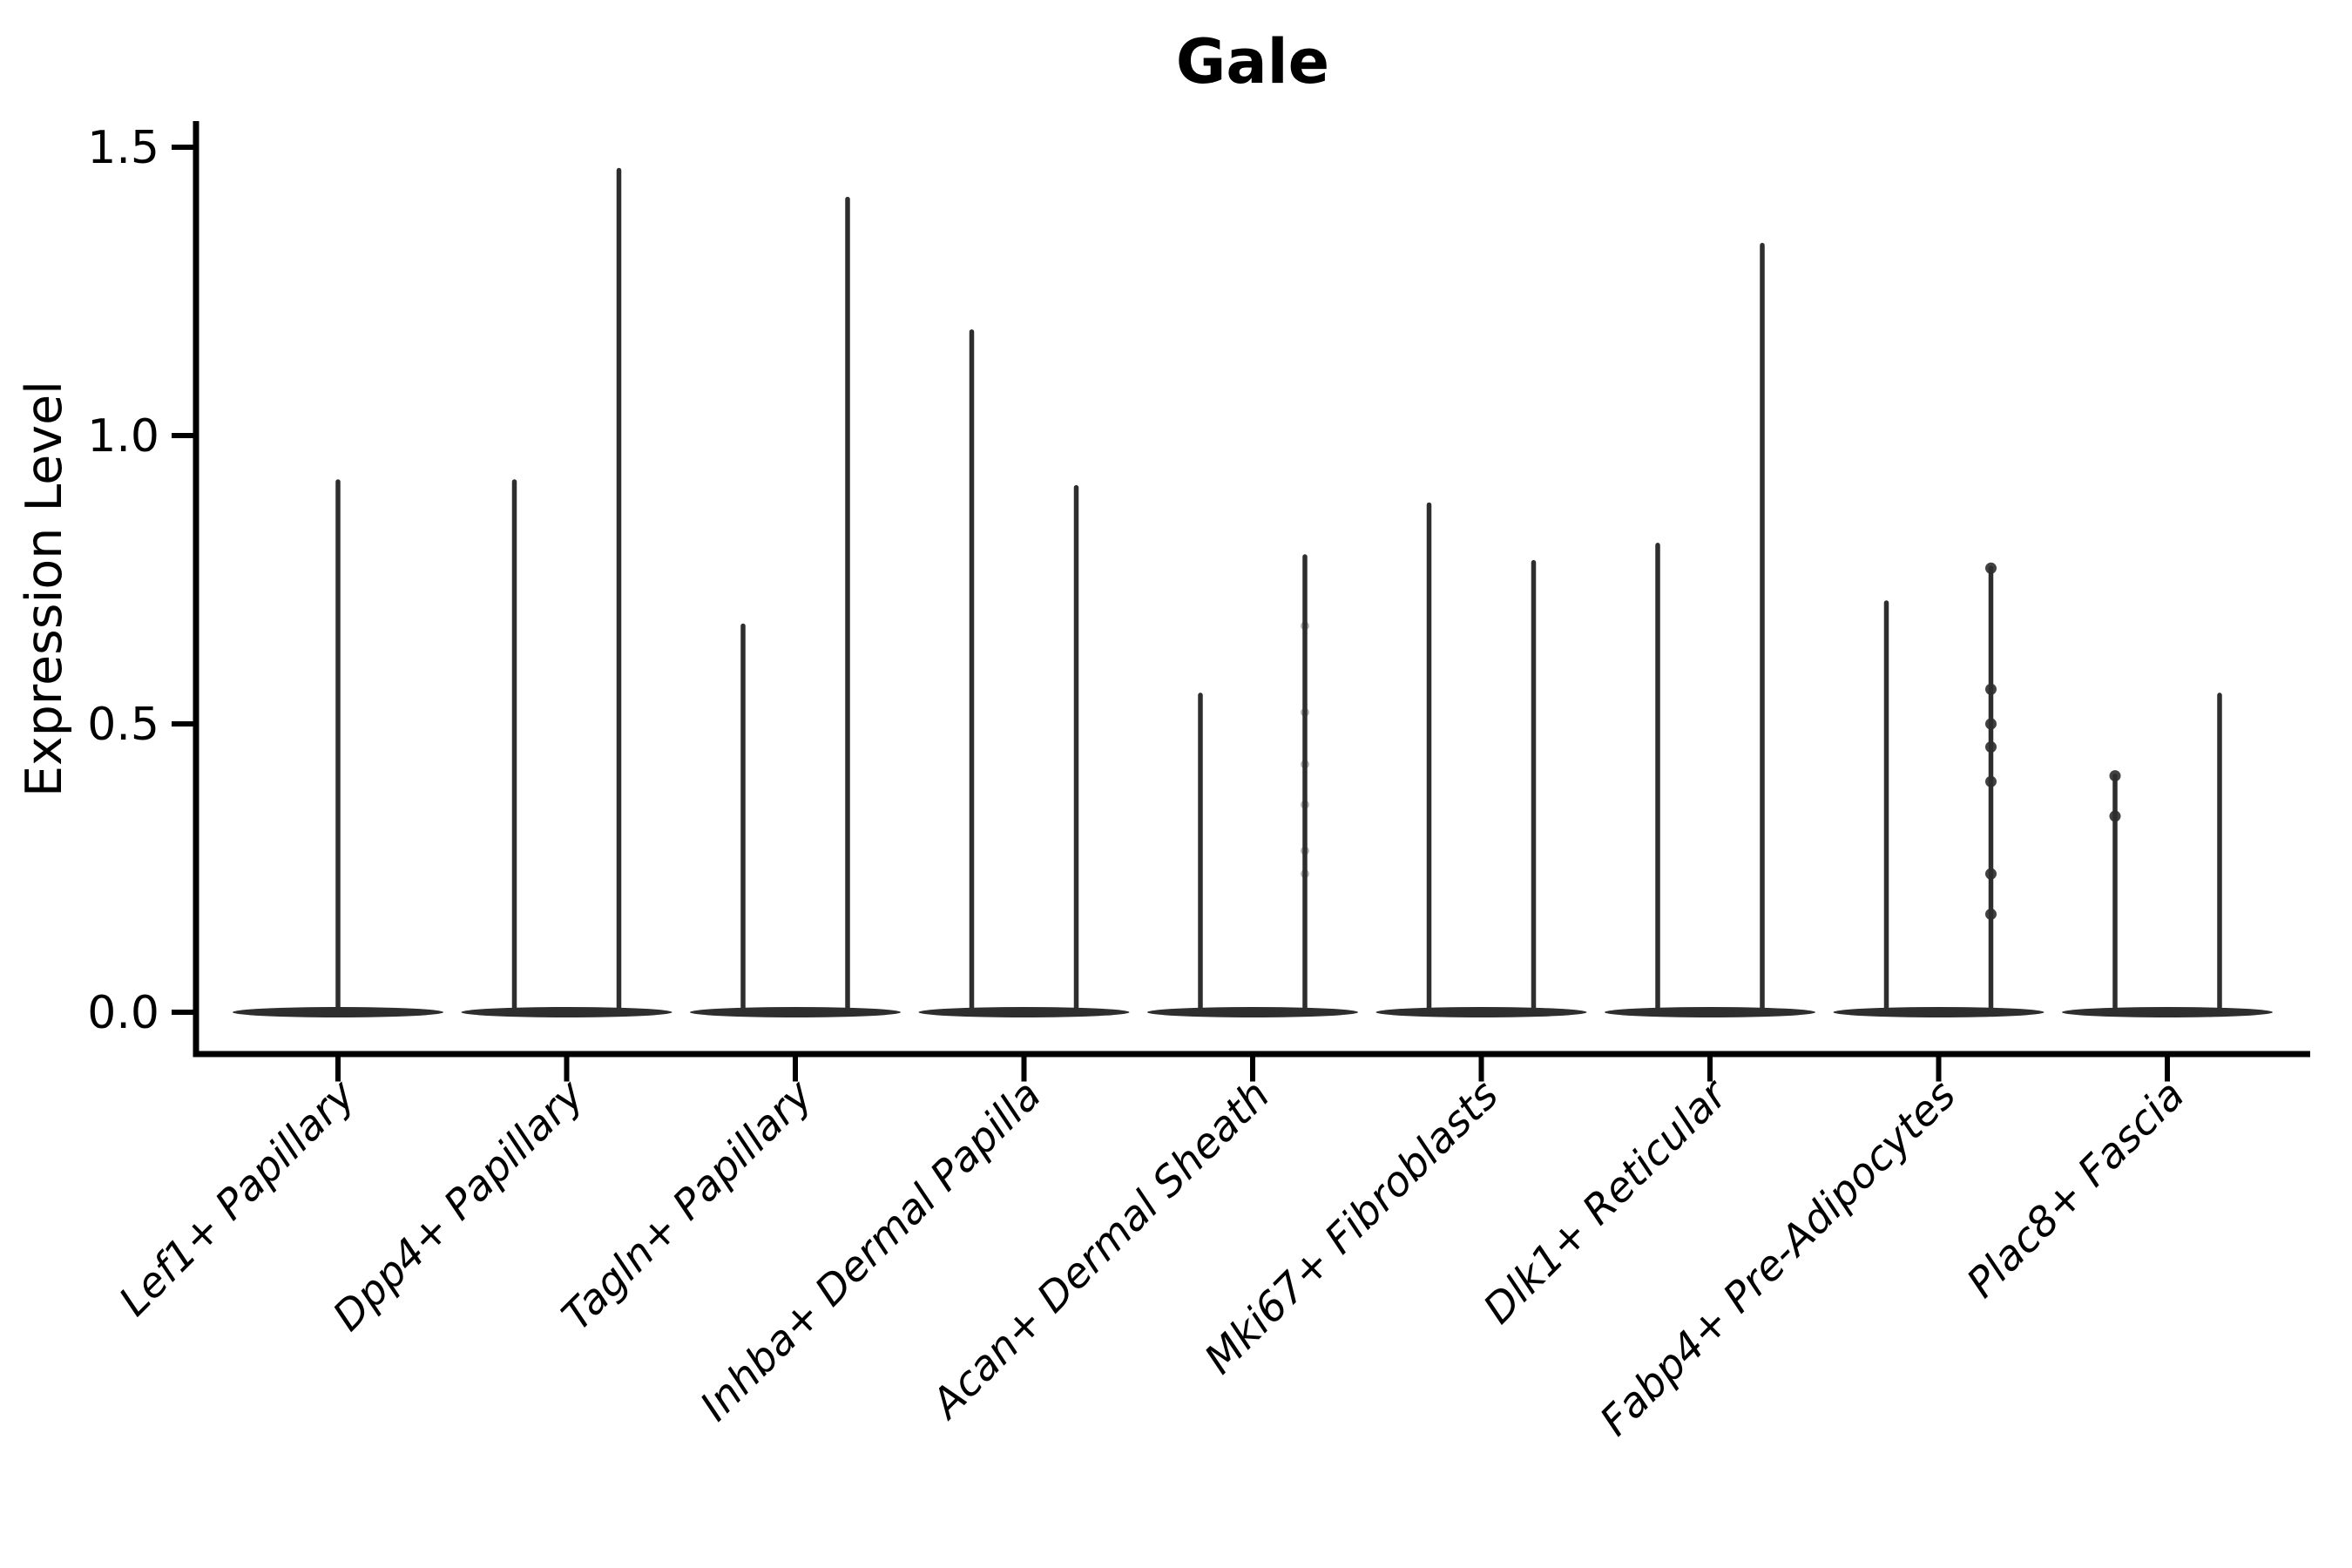  I want to click on x-tick-label: Dlk1+ Reticular, so click(1607, 1202).